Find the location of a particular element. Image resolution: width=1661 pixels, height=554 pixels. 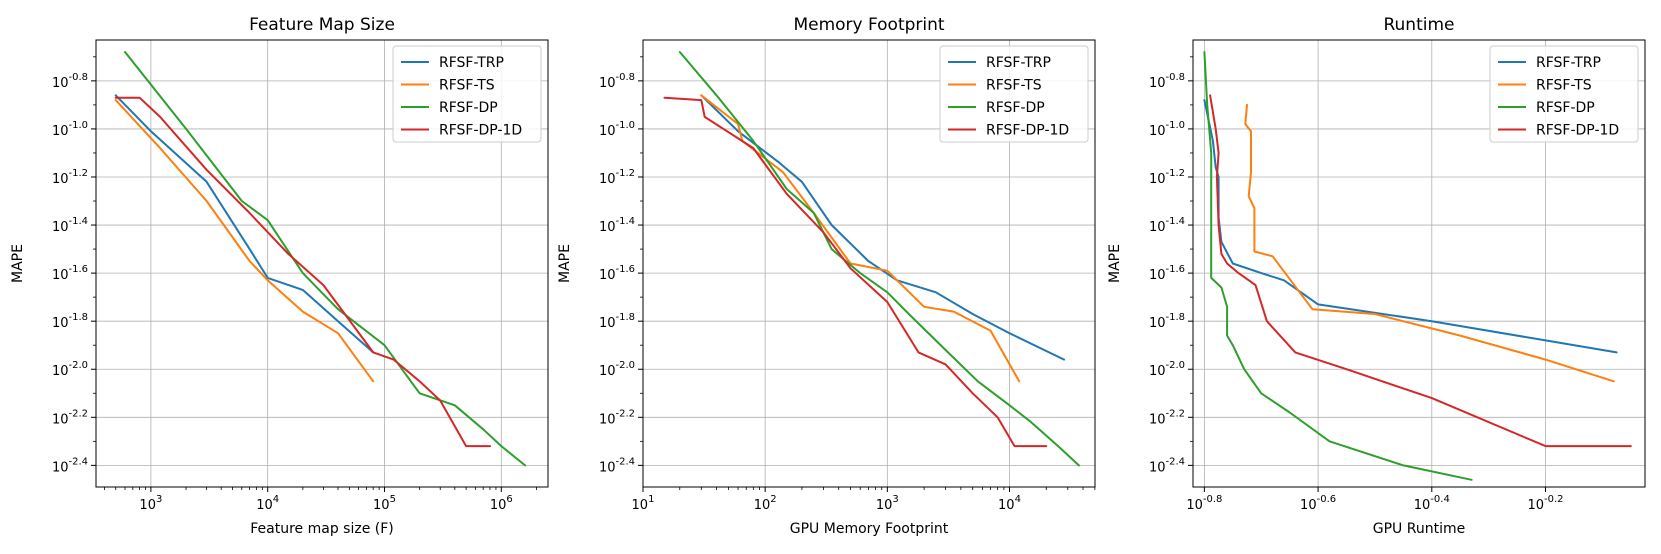

chart-title: Feature Map Size is located at coordinates (322, 25).